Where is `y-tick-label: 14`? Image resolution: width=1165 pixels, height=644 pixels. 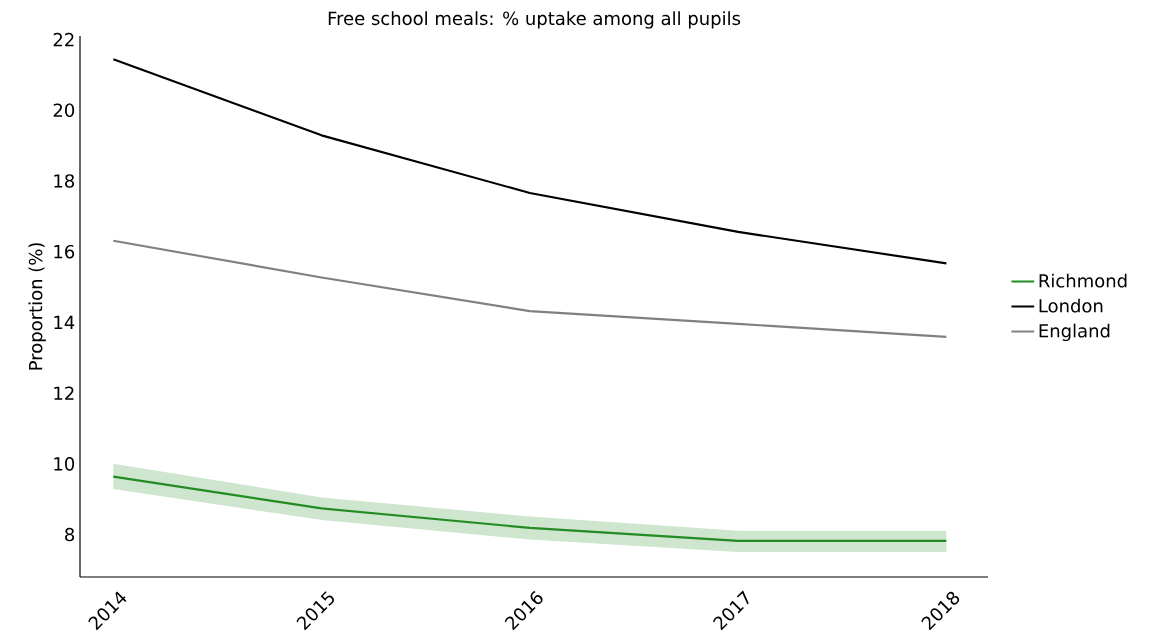
y-tick-label: 14 is located at coordinates (64, 322).